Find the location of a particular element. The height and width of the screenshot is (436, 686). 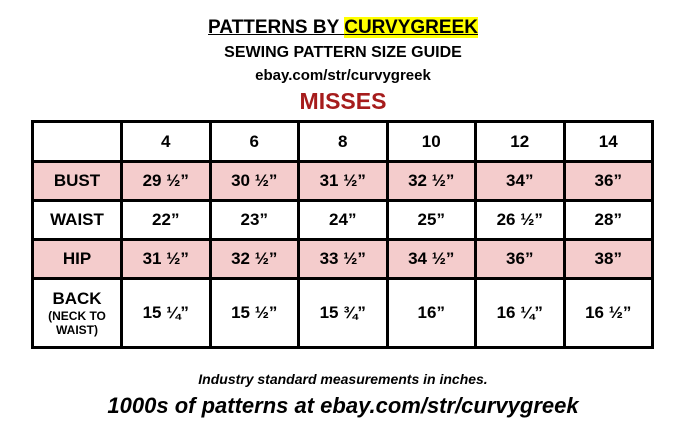

cell: 24” is located at coordinates (343, 220).